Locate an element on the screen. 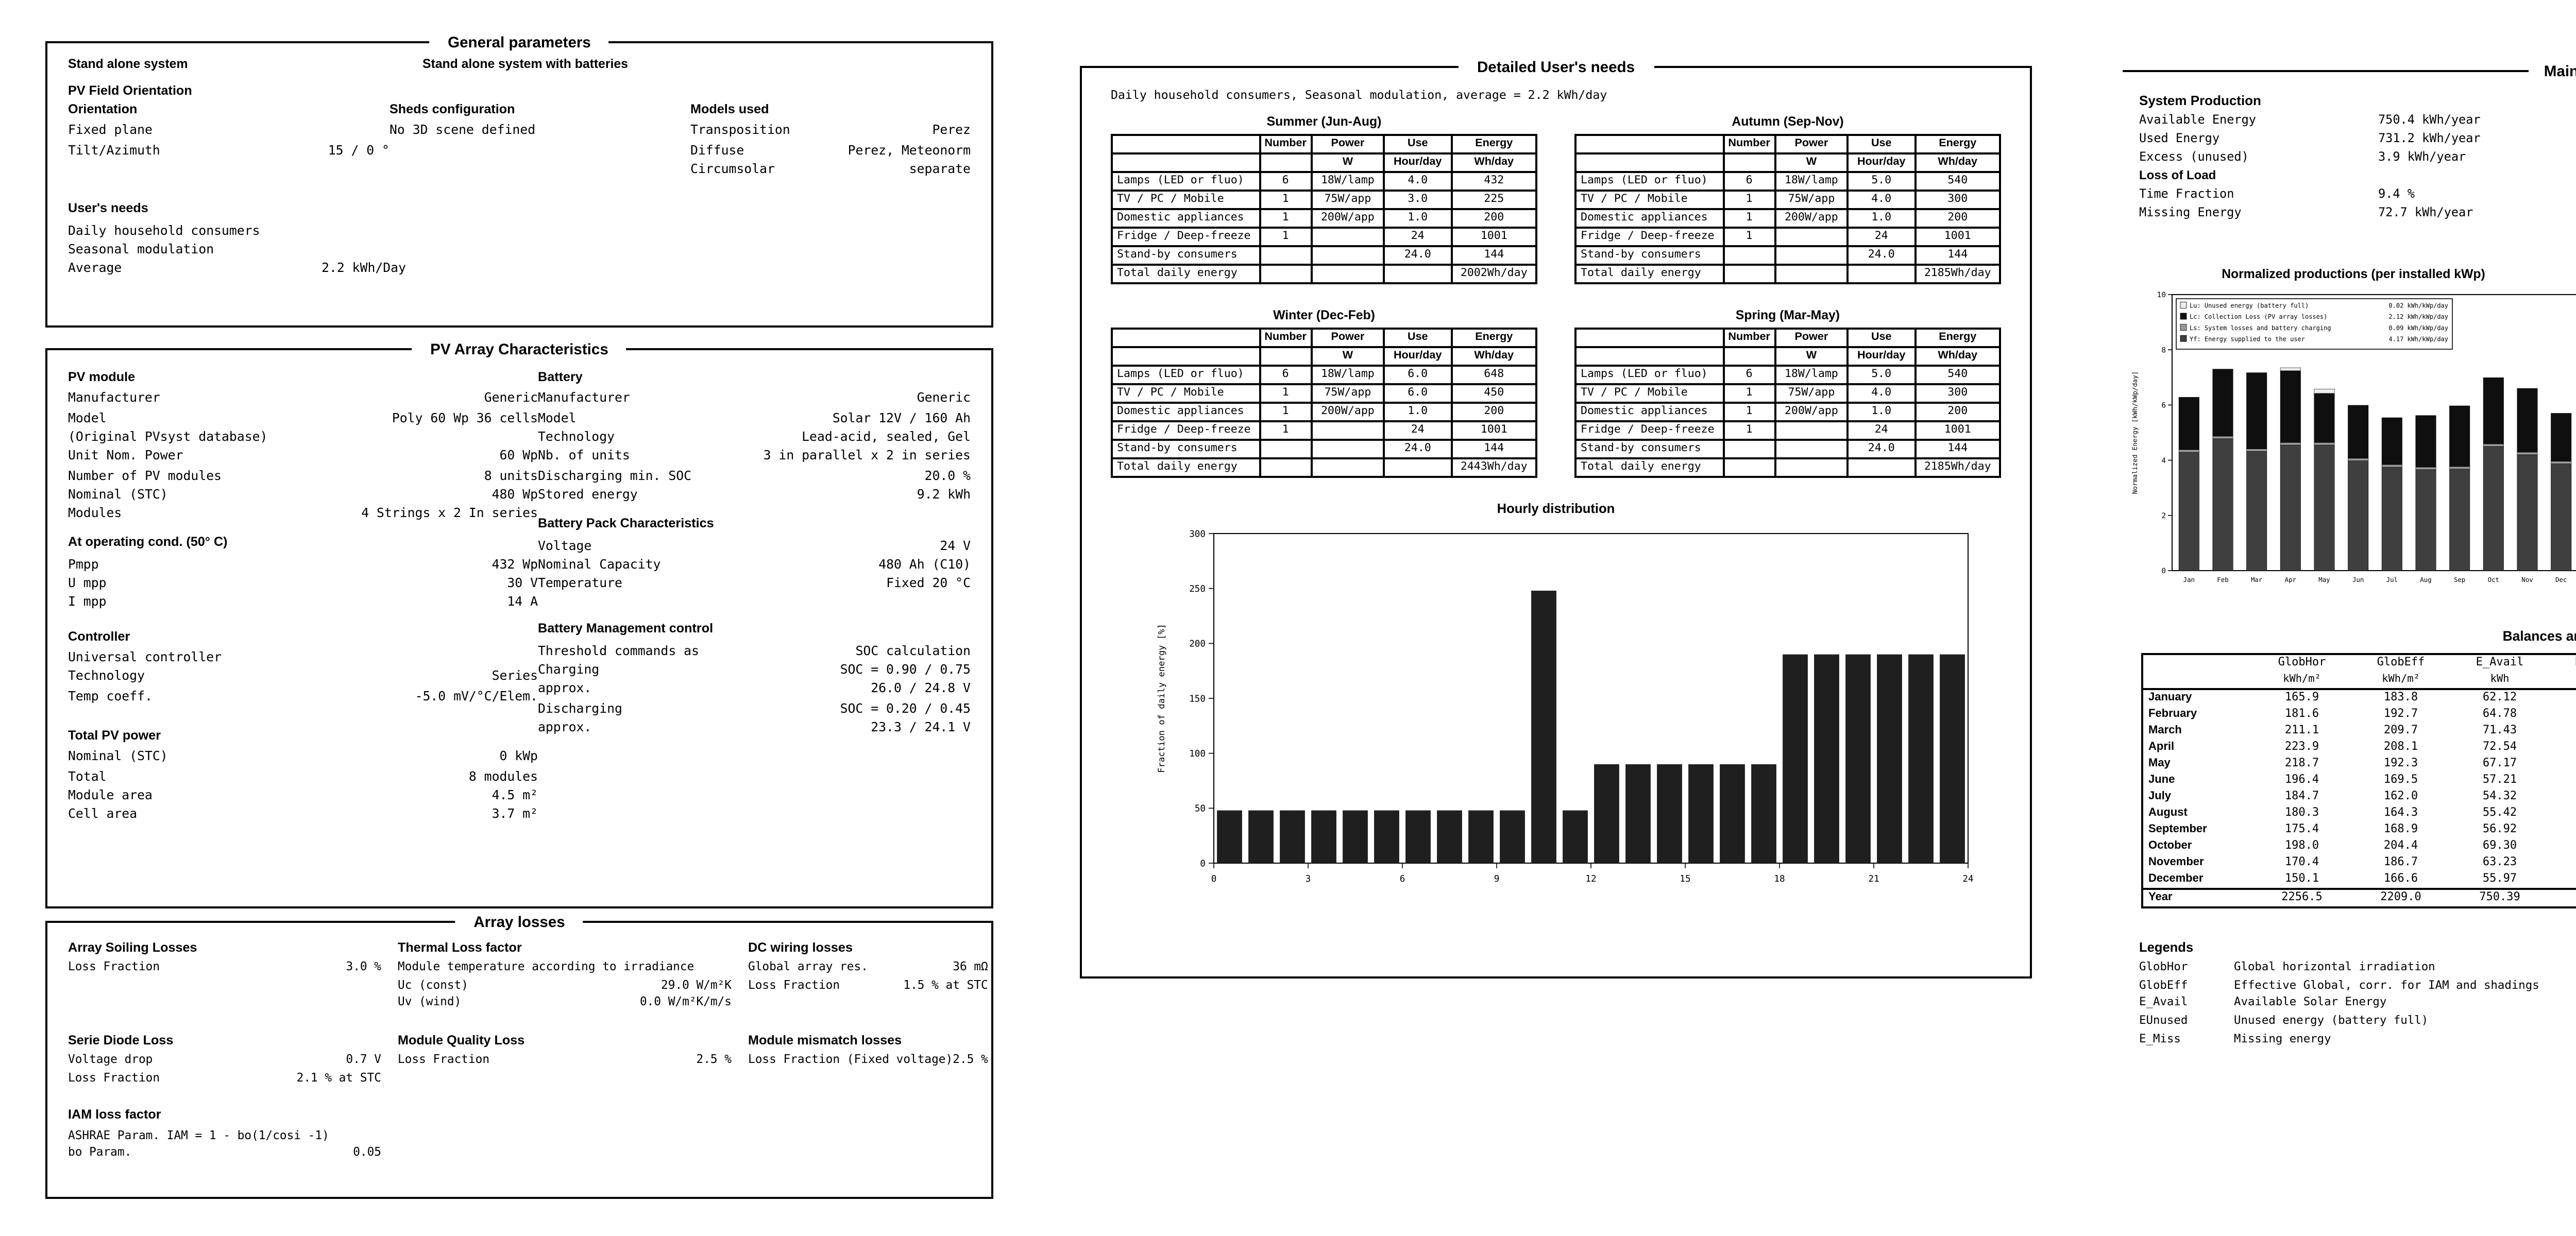  block-heading: Battery is located at coordinates (560, 378).